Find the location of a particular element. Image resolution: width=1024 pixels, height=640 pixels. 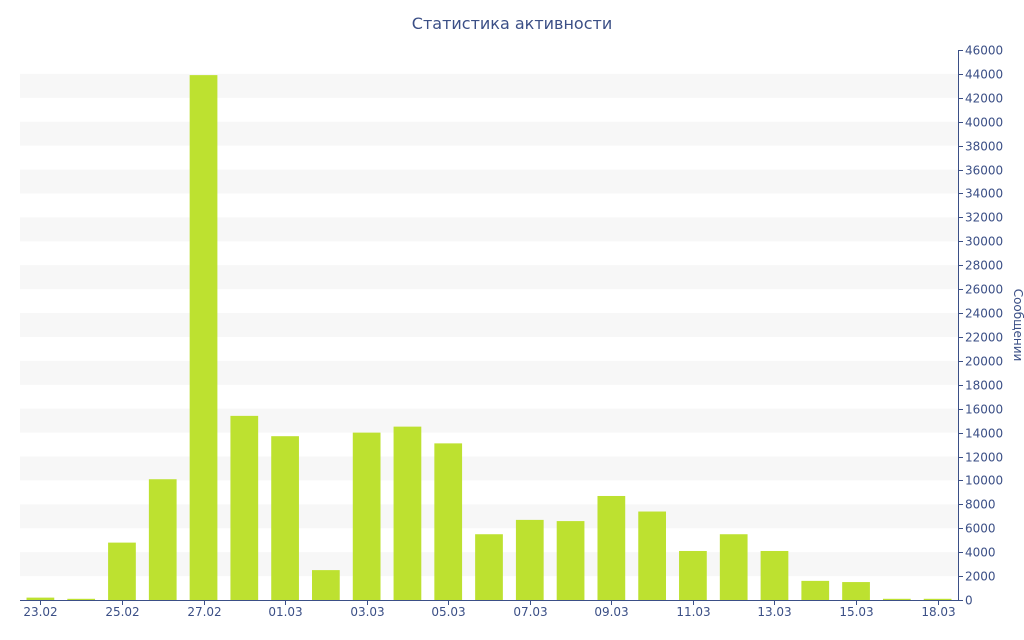

y-tick-label: 38000 is located at coordinates (984, 147).